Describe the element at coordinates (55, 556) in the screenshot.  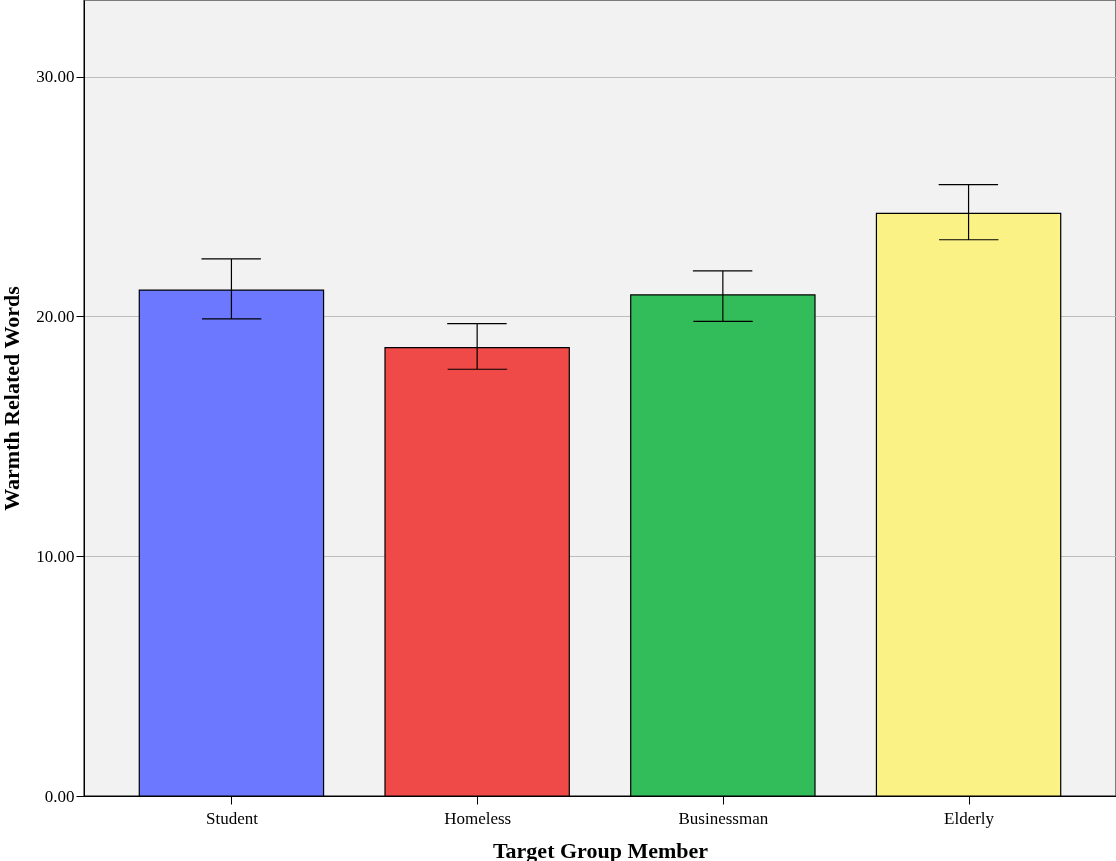
I see `y-tick-label: 10.00` at that location.